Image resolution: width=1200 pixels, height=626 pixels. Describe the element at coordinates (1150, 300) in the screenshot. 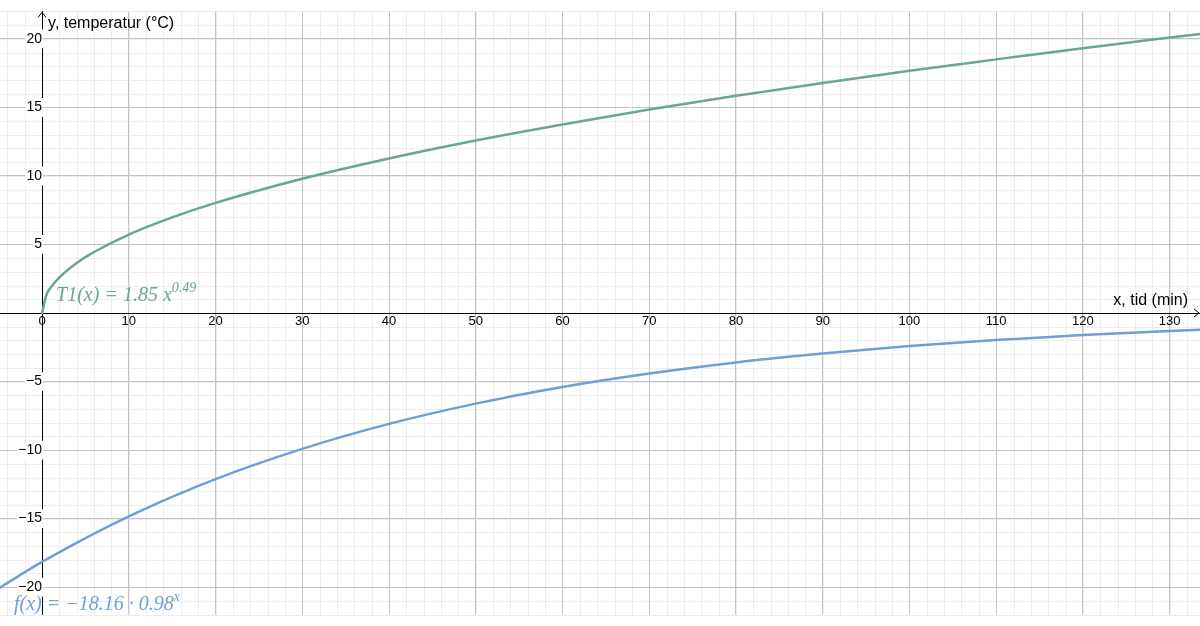

I see `x-axis-title: x, tid (min)` at that location.